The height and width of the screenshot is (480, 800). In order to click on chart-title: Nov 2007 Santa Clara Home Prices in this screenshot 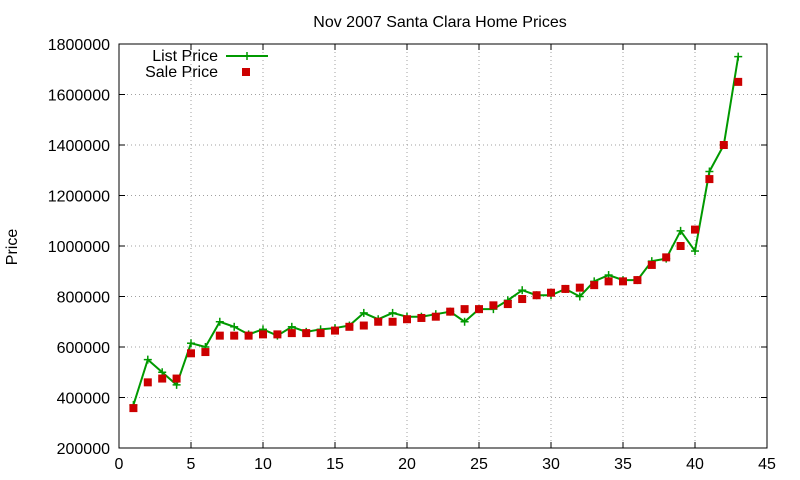, I will do `click(439, 22)`.